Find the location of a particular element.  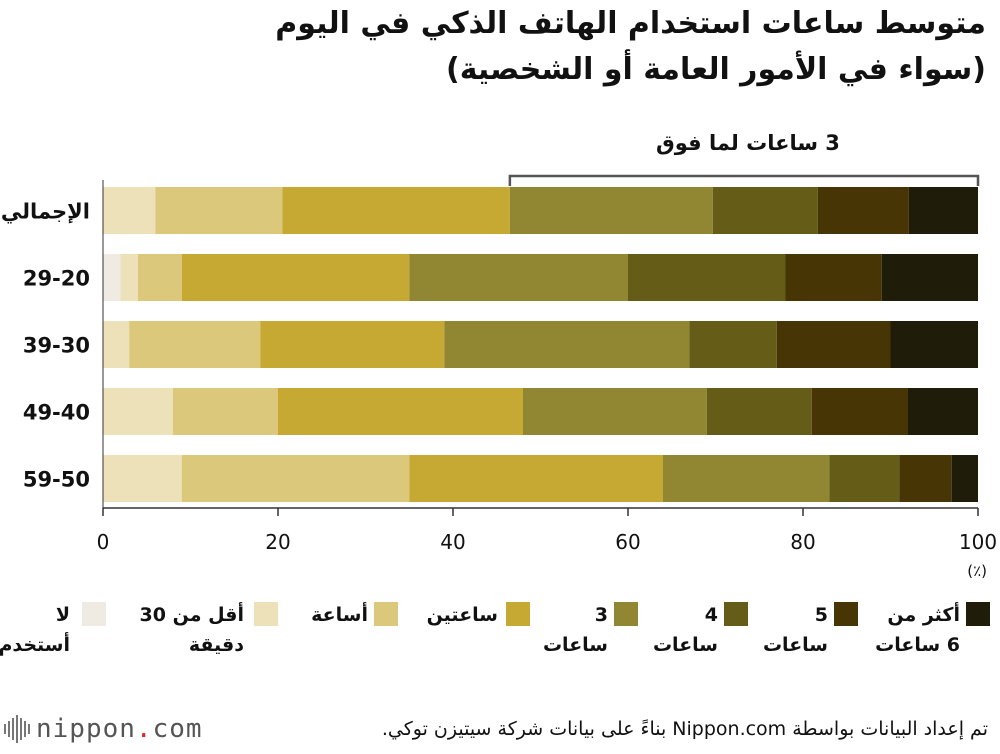

bracket-3plus is located at coordinates (744, 180).